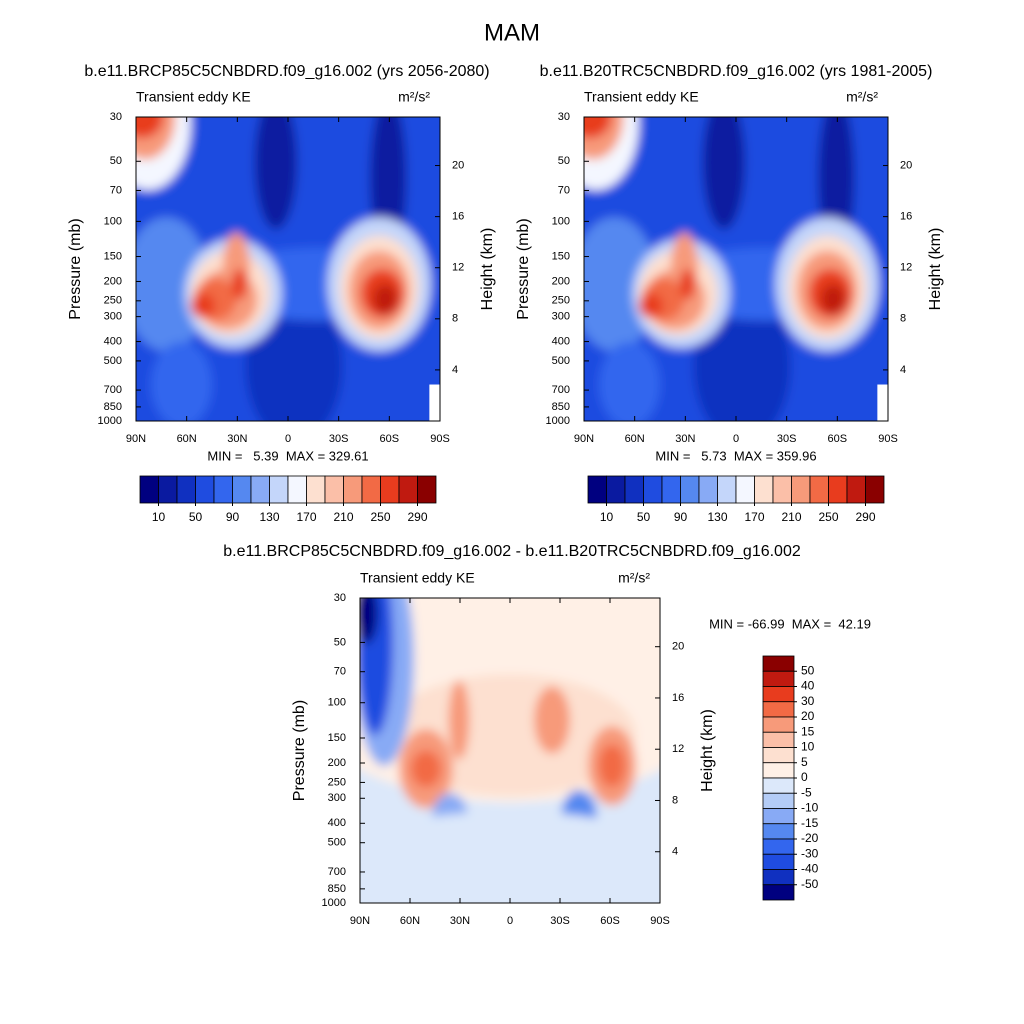 This screenshot has height=1024, width=1024. I want to click on colorbar-label: 40, so click(808, 686).